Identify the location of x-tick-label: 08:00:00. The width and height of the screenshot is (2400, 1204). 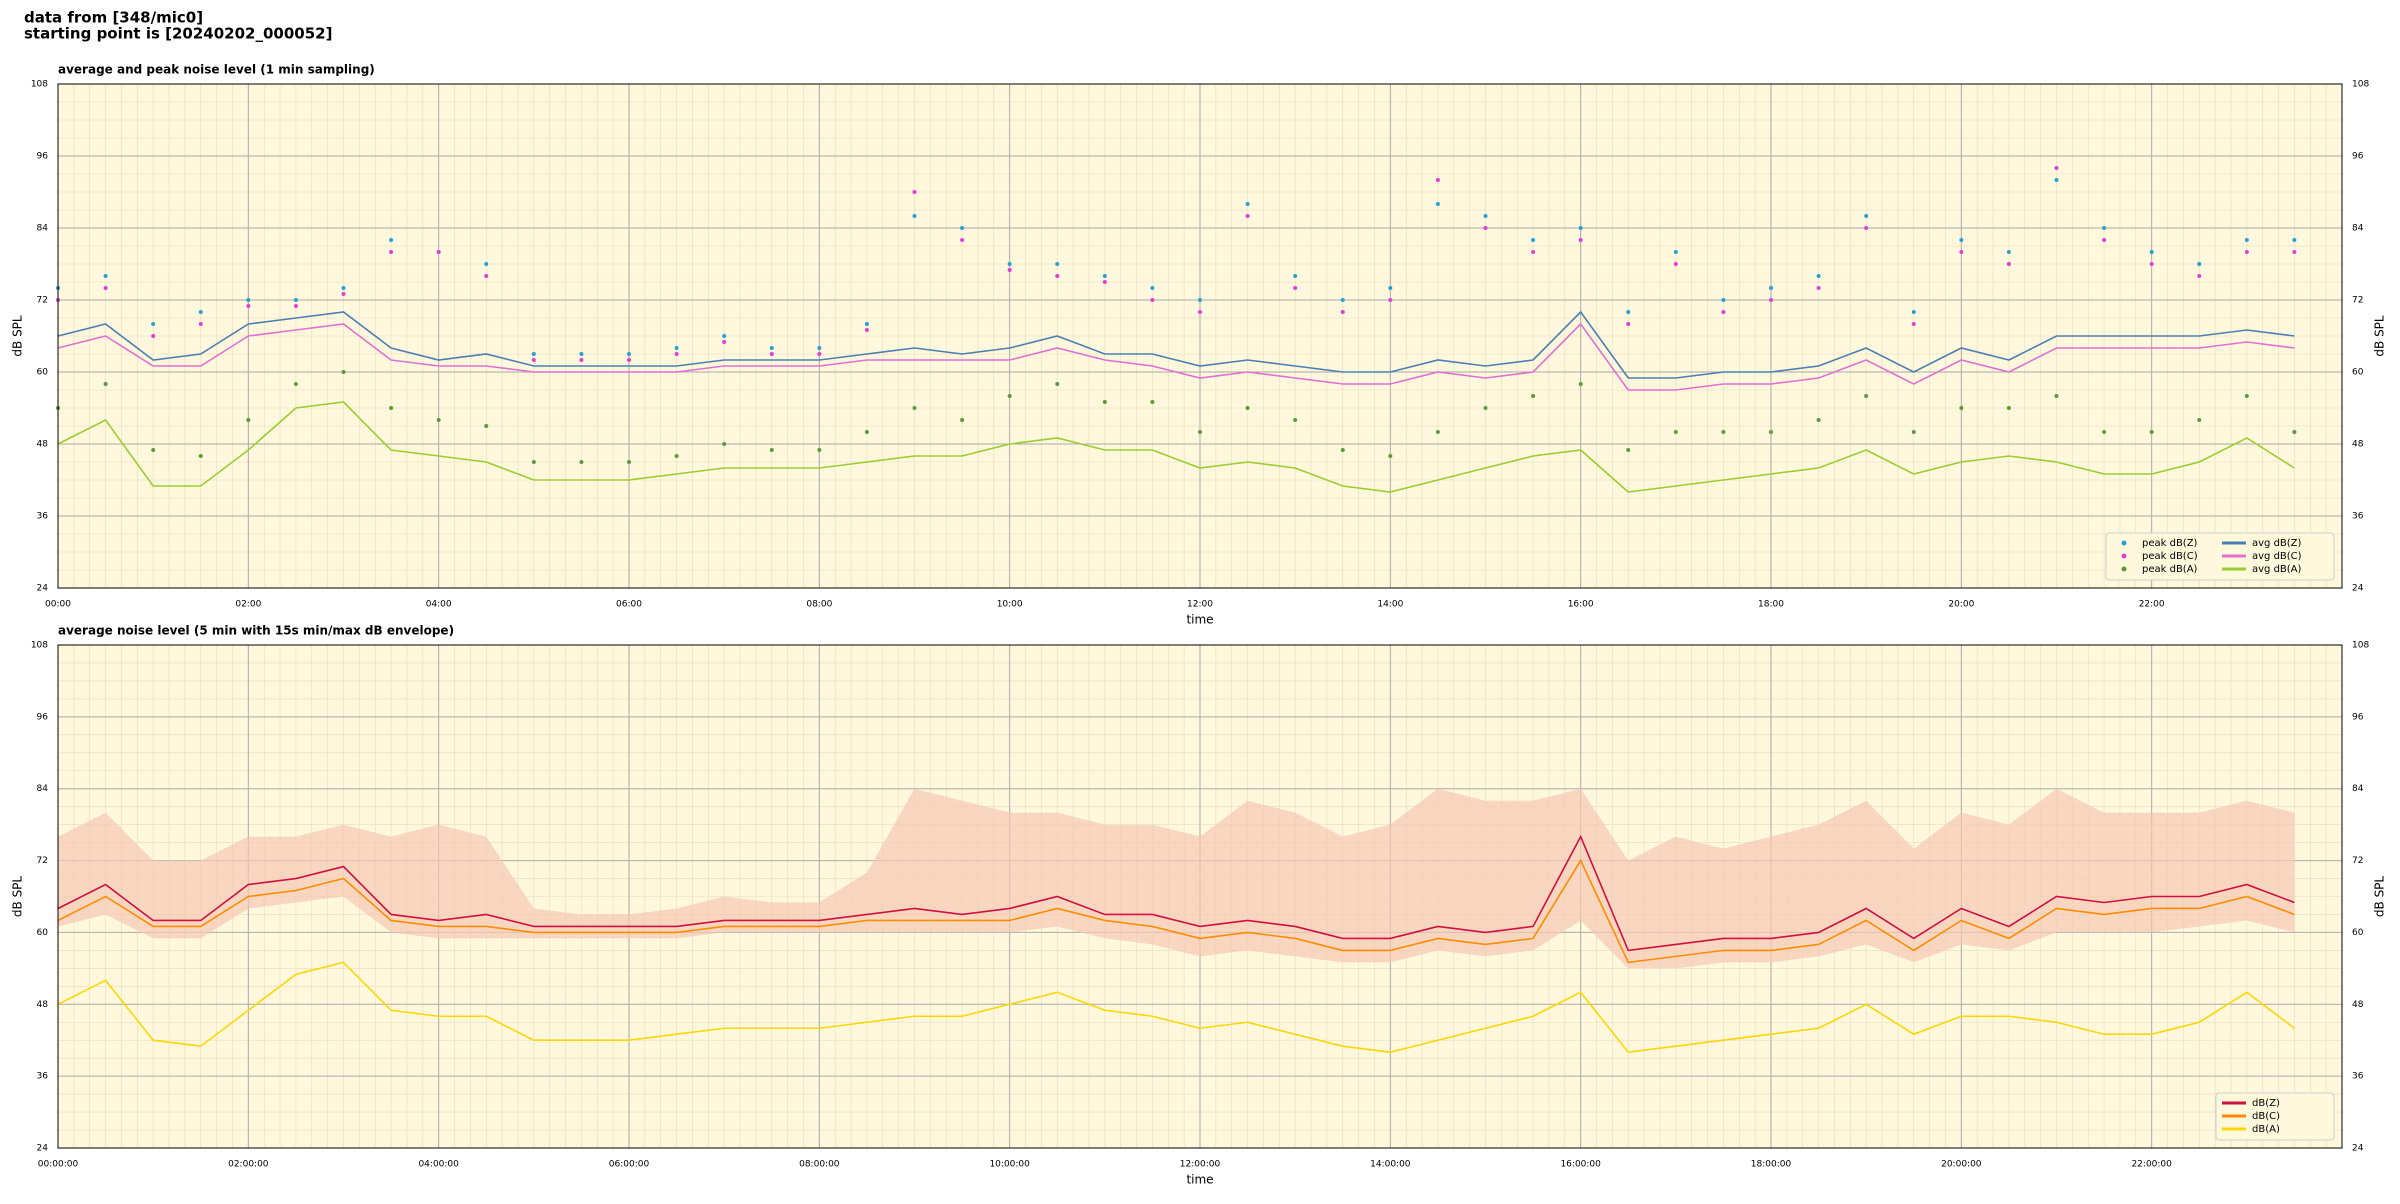
(819, 1165).